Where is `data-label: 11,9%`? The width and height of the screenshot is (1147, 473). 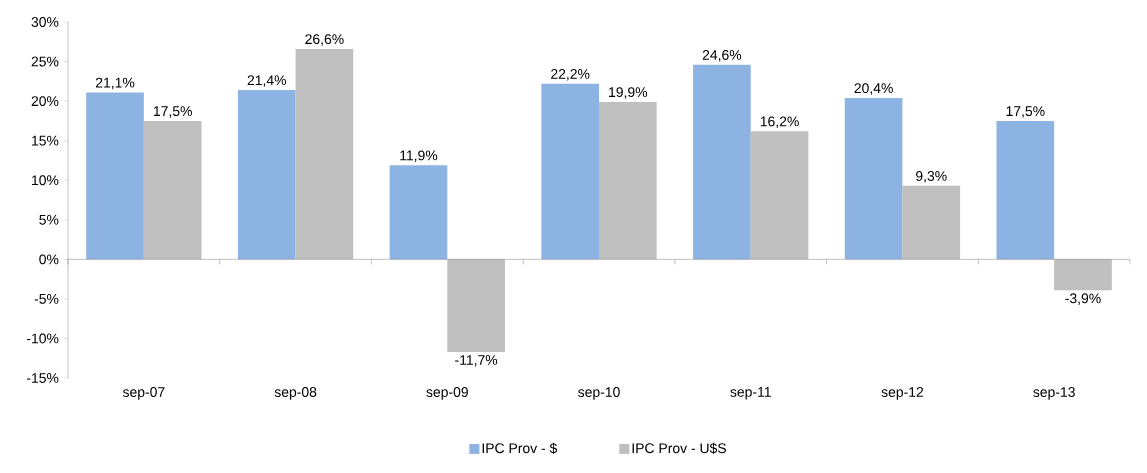 data-label: 11,9% is located at coordinates (419, 156).